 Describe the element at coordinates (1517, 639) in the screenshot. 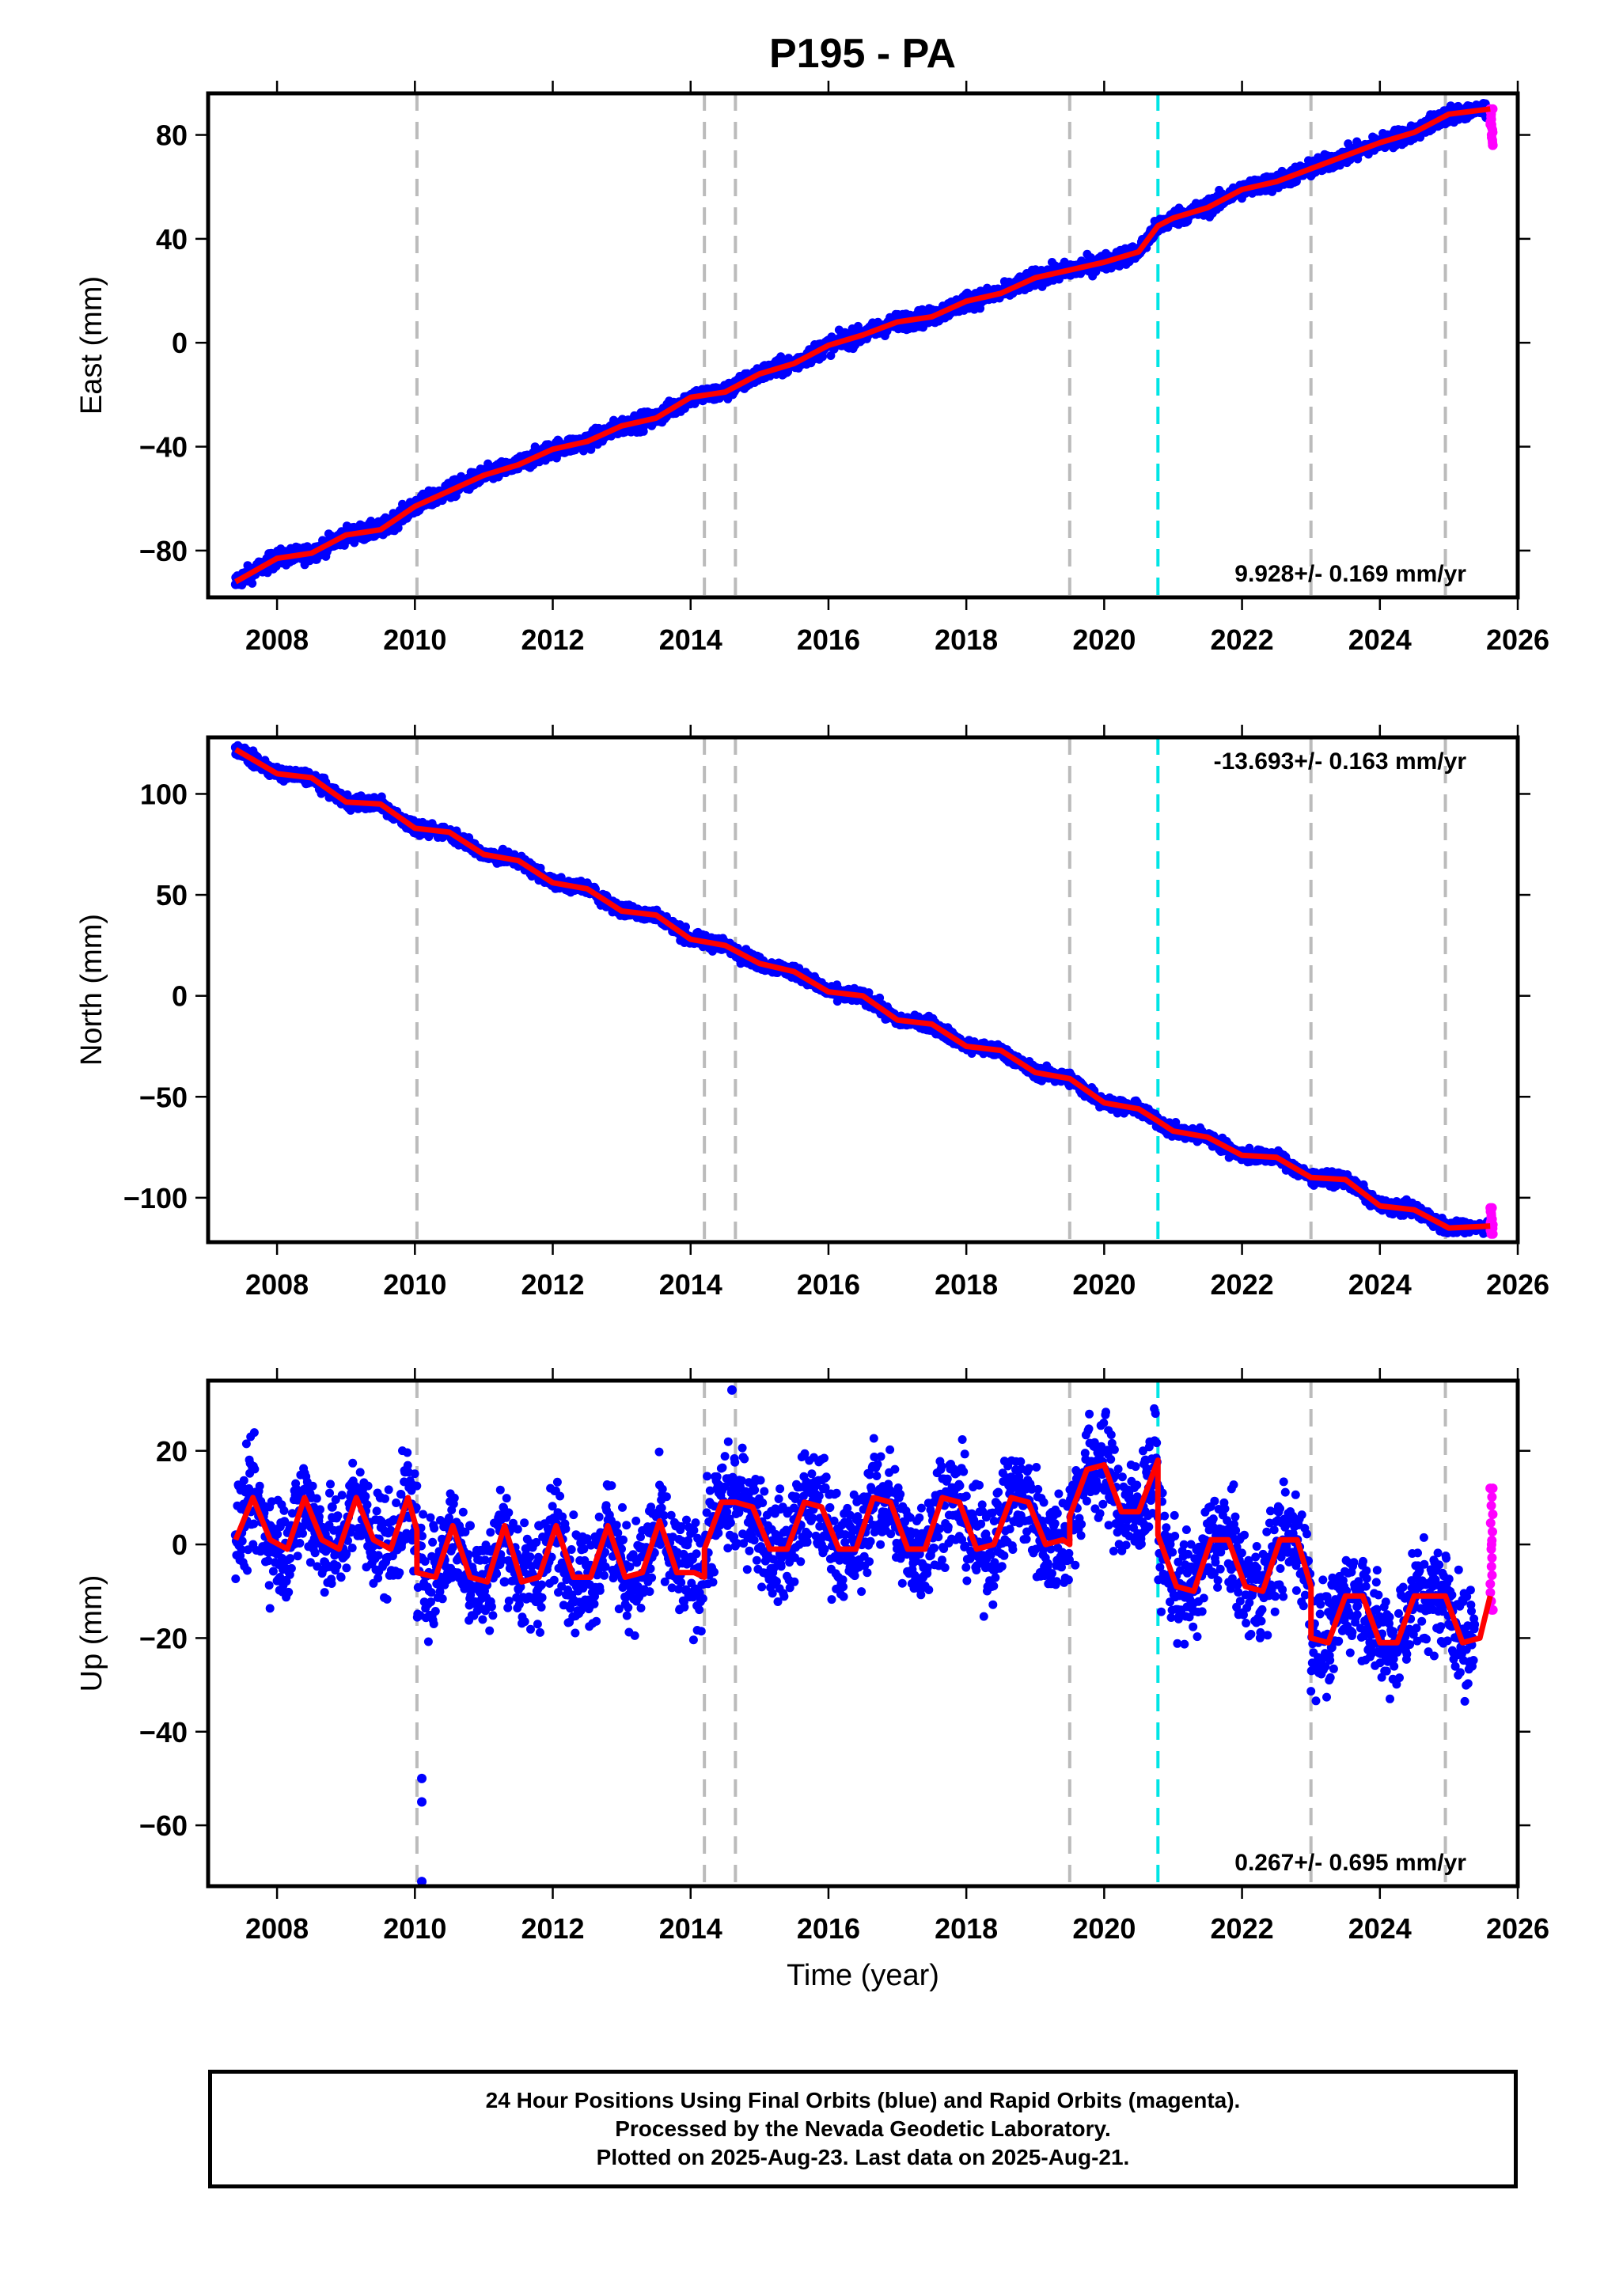

I see `x-tick-label: 2026` at that location.